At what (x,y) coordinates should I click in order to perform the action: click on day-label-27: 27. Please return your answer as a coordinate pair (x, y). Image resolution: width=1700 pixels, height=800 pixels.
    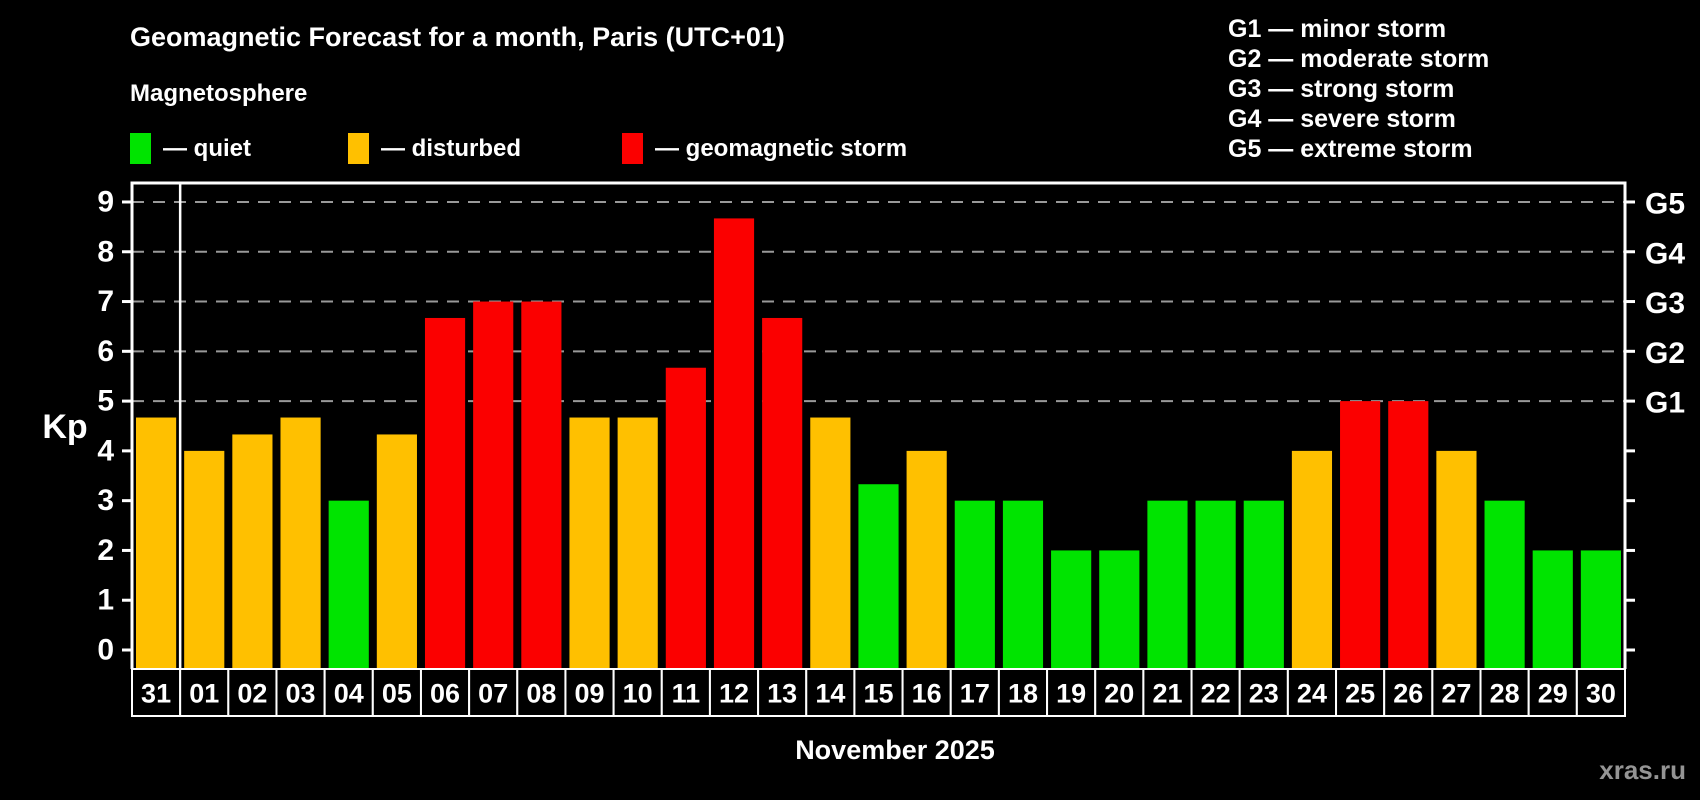
    Looking at the image, I should click on (1456, 694).